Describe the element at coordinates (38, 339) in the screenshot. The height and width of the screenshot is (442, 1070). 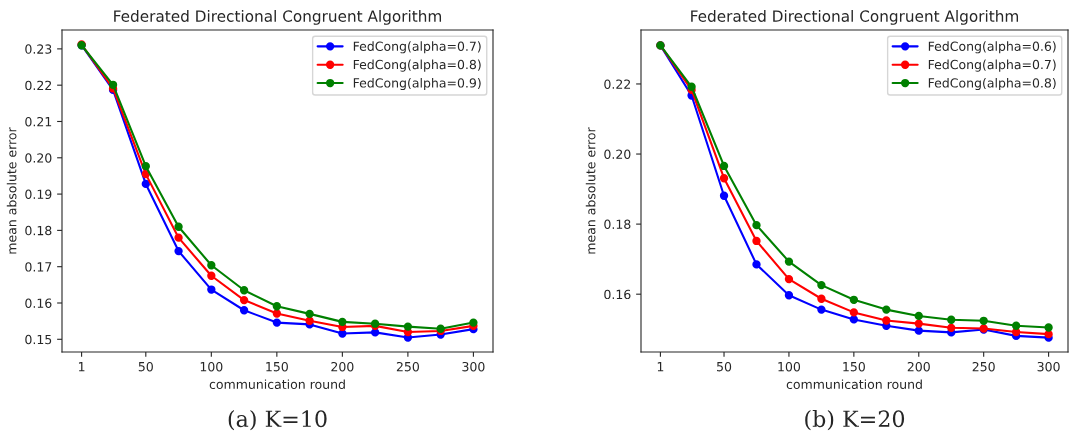
I see `y-tick-label: 0.15` at that location.